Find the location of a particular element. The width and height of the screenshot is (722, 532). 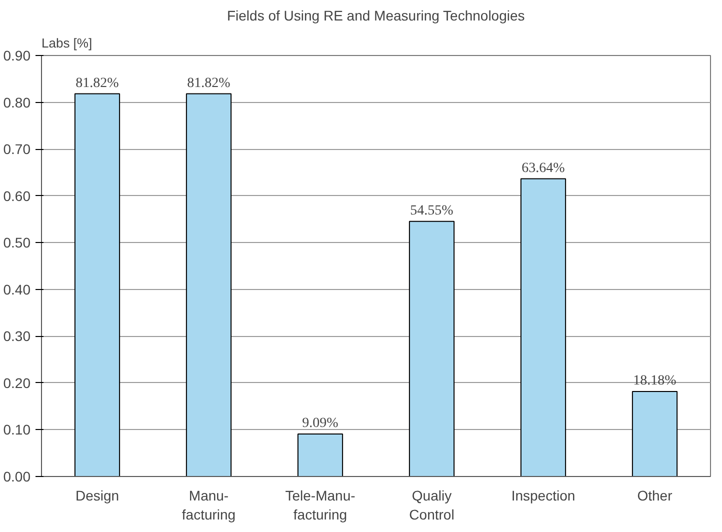

data-label: 54.55% is located at coordinates (432, 210).